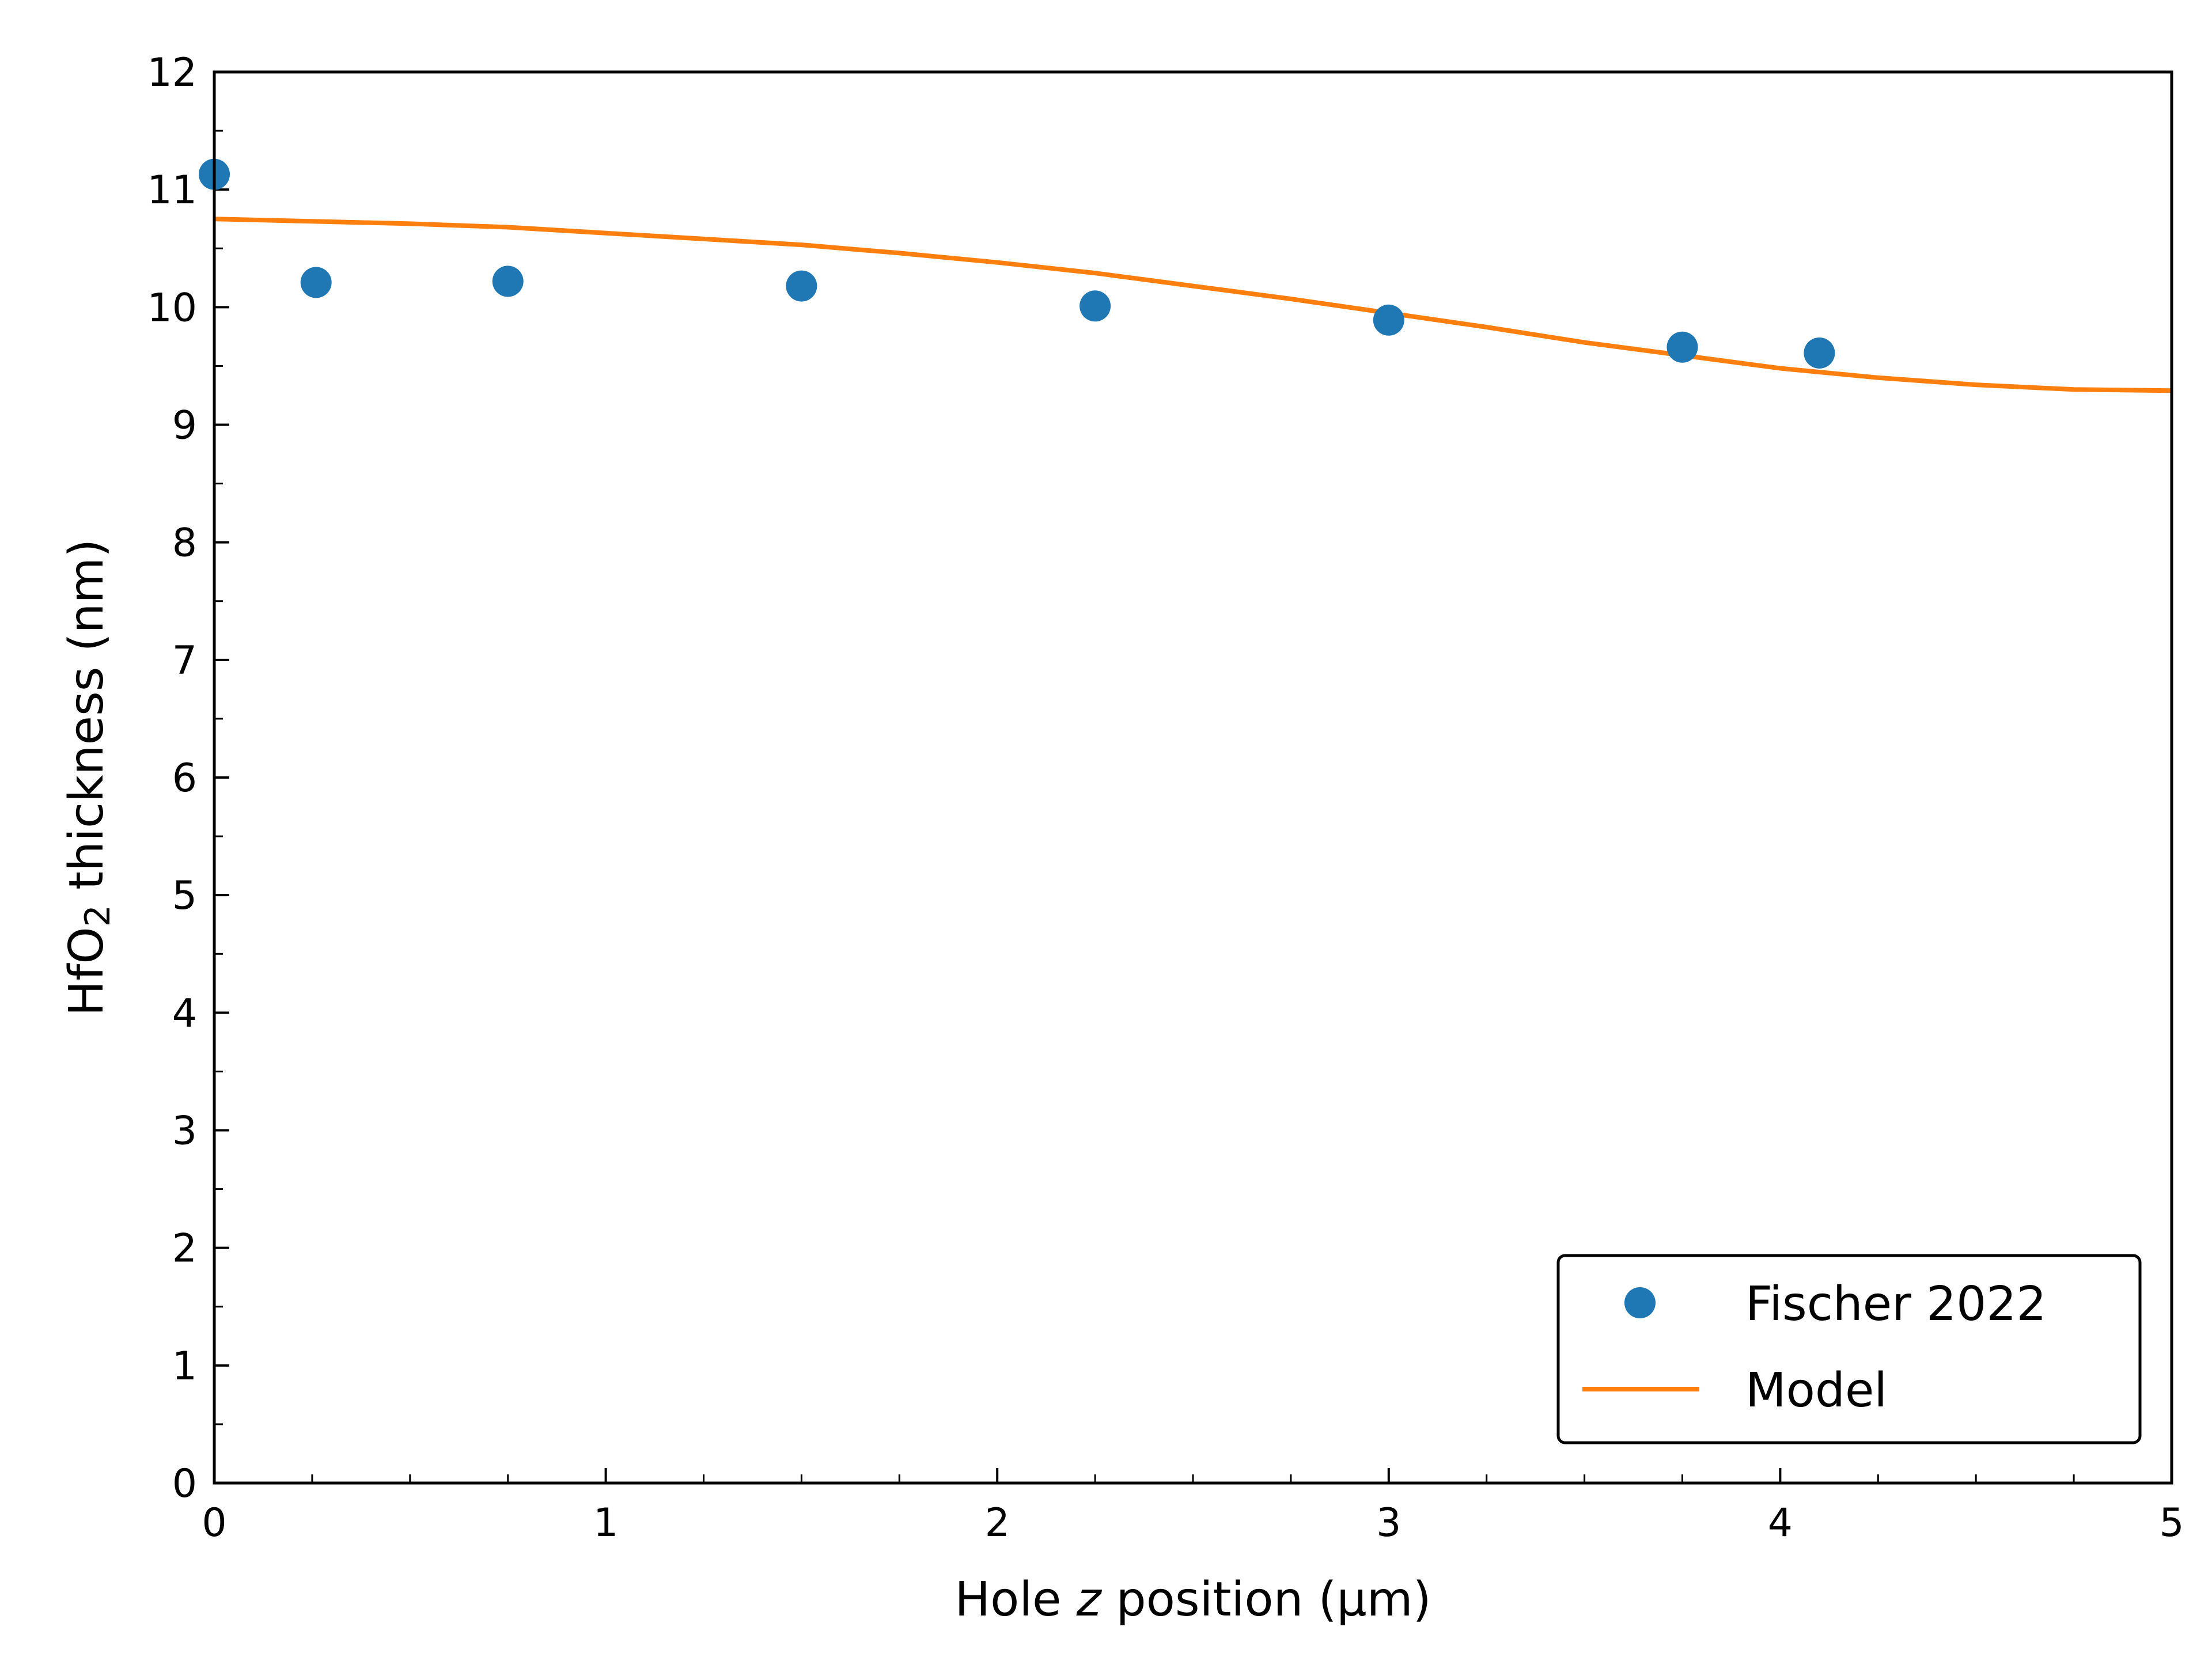 The image size is (2212, 1661). I want to click on x-tick-label: 5, so click(2171, 1523).